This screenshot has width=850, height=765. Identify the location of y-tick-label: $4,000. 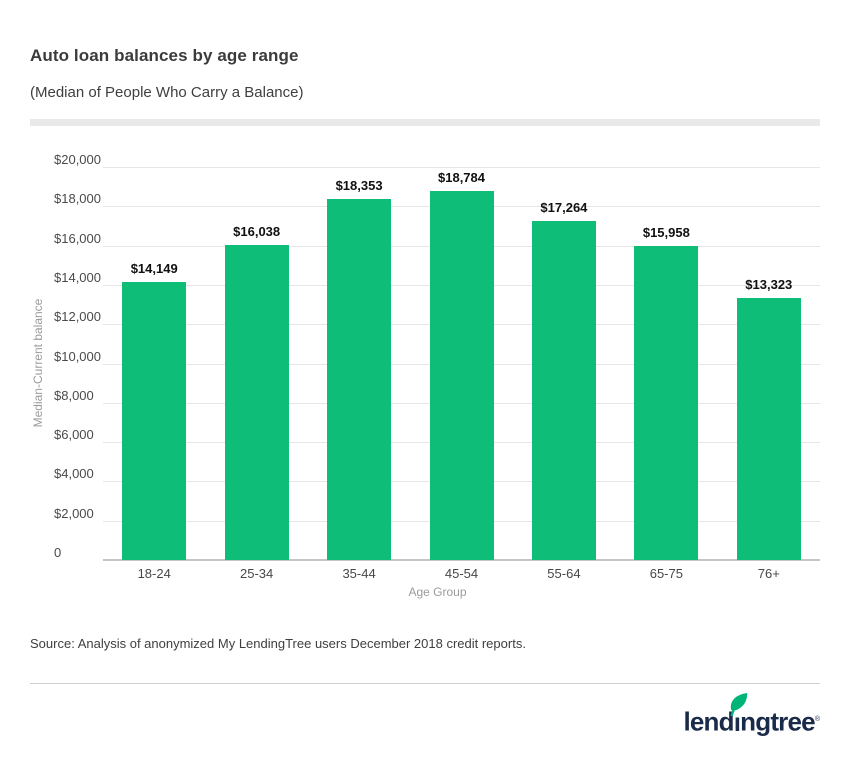
(74, 474).